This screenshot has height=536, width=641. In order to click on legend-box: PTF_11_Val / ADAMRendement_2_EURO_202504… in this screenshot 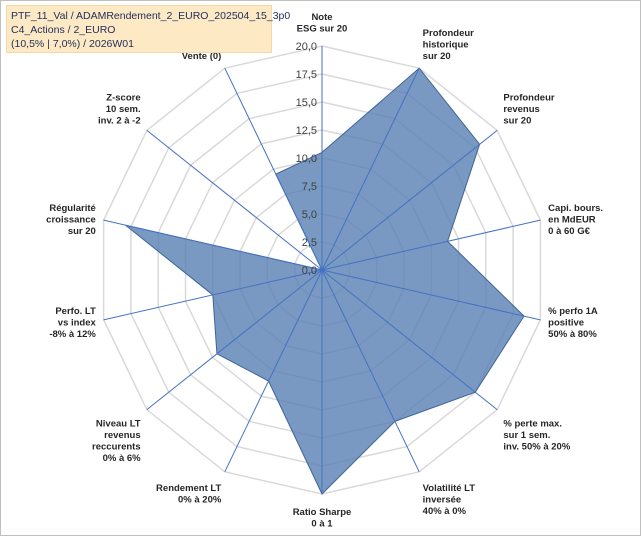, I will do `click(148, 29)`.